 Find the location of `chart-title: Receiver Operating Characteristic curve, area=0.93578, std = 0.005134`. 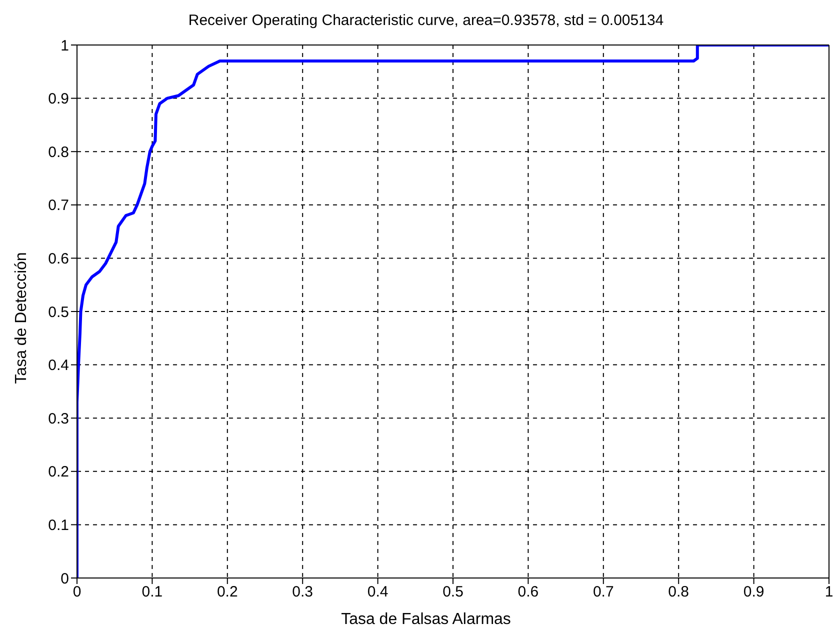

chart-title: Receiver Operating Characteristic curve, area=0.93578, std = 0.005134 is located at coordinates (426, 20).